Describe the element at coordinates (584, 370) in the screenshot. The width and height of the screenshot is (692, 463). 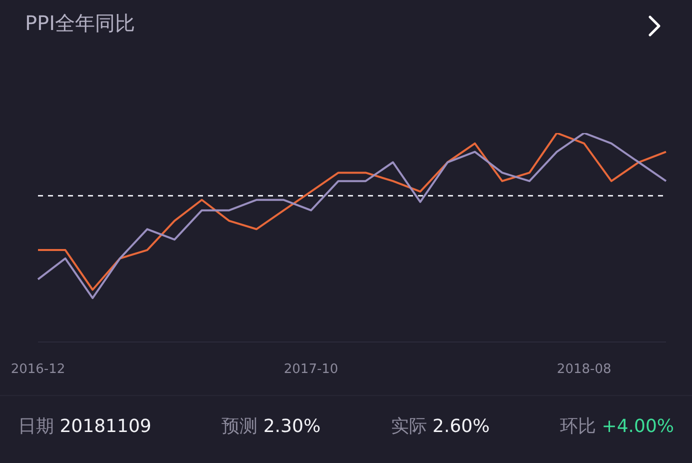
I see `x-tick-label: 2018-08` at that location.